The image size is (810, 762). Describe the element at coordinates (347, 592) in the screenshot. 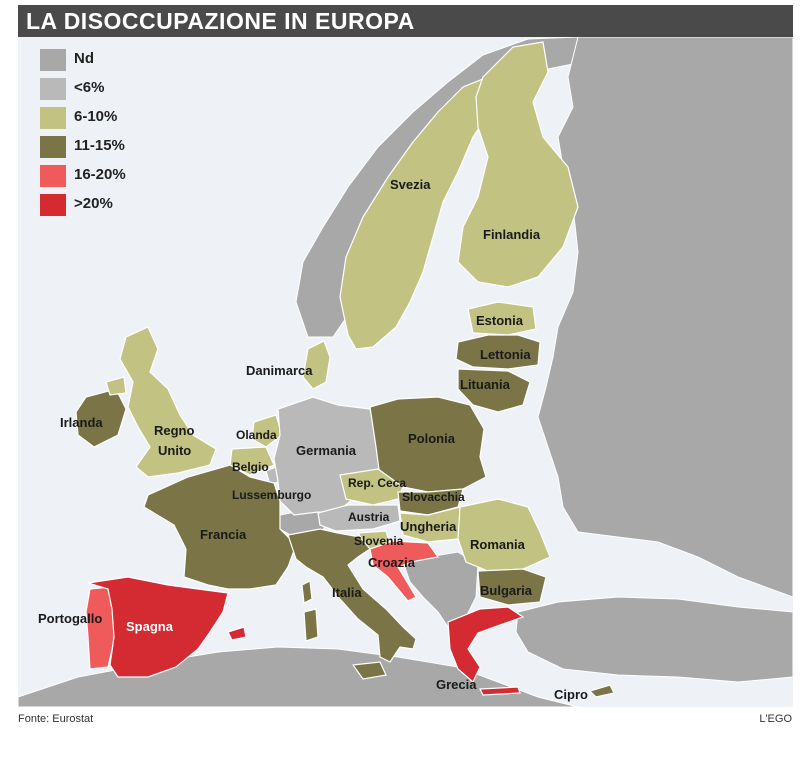

I see `label-italia: Italia` at that location.